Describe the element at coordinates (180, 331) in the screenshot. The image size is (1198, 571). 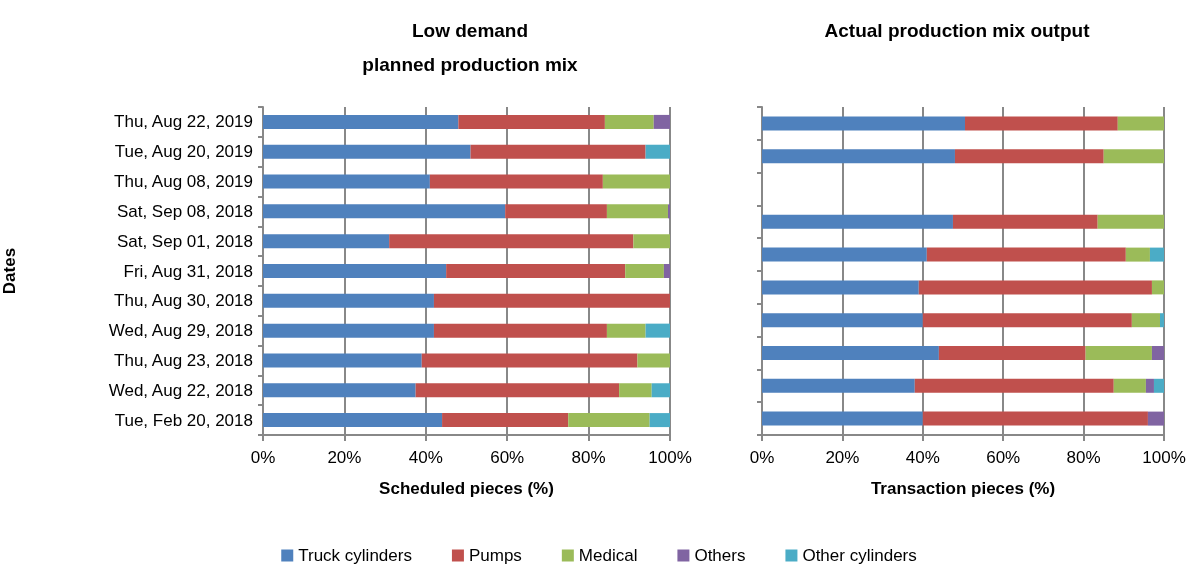
I see `y-tick-label: Wed, Aug 29, 2018` at that location.